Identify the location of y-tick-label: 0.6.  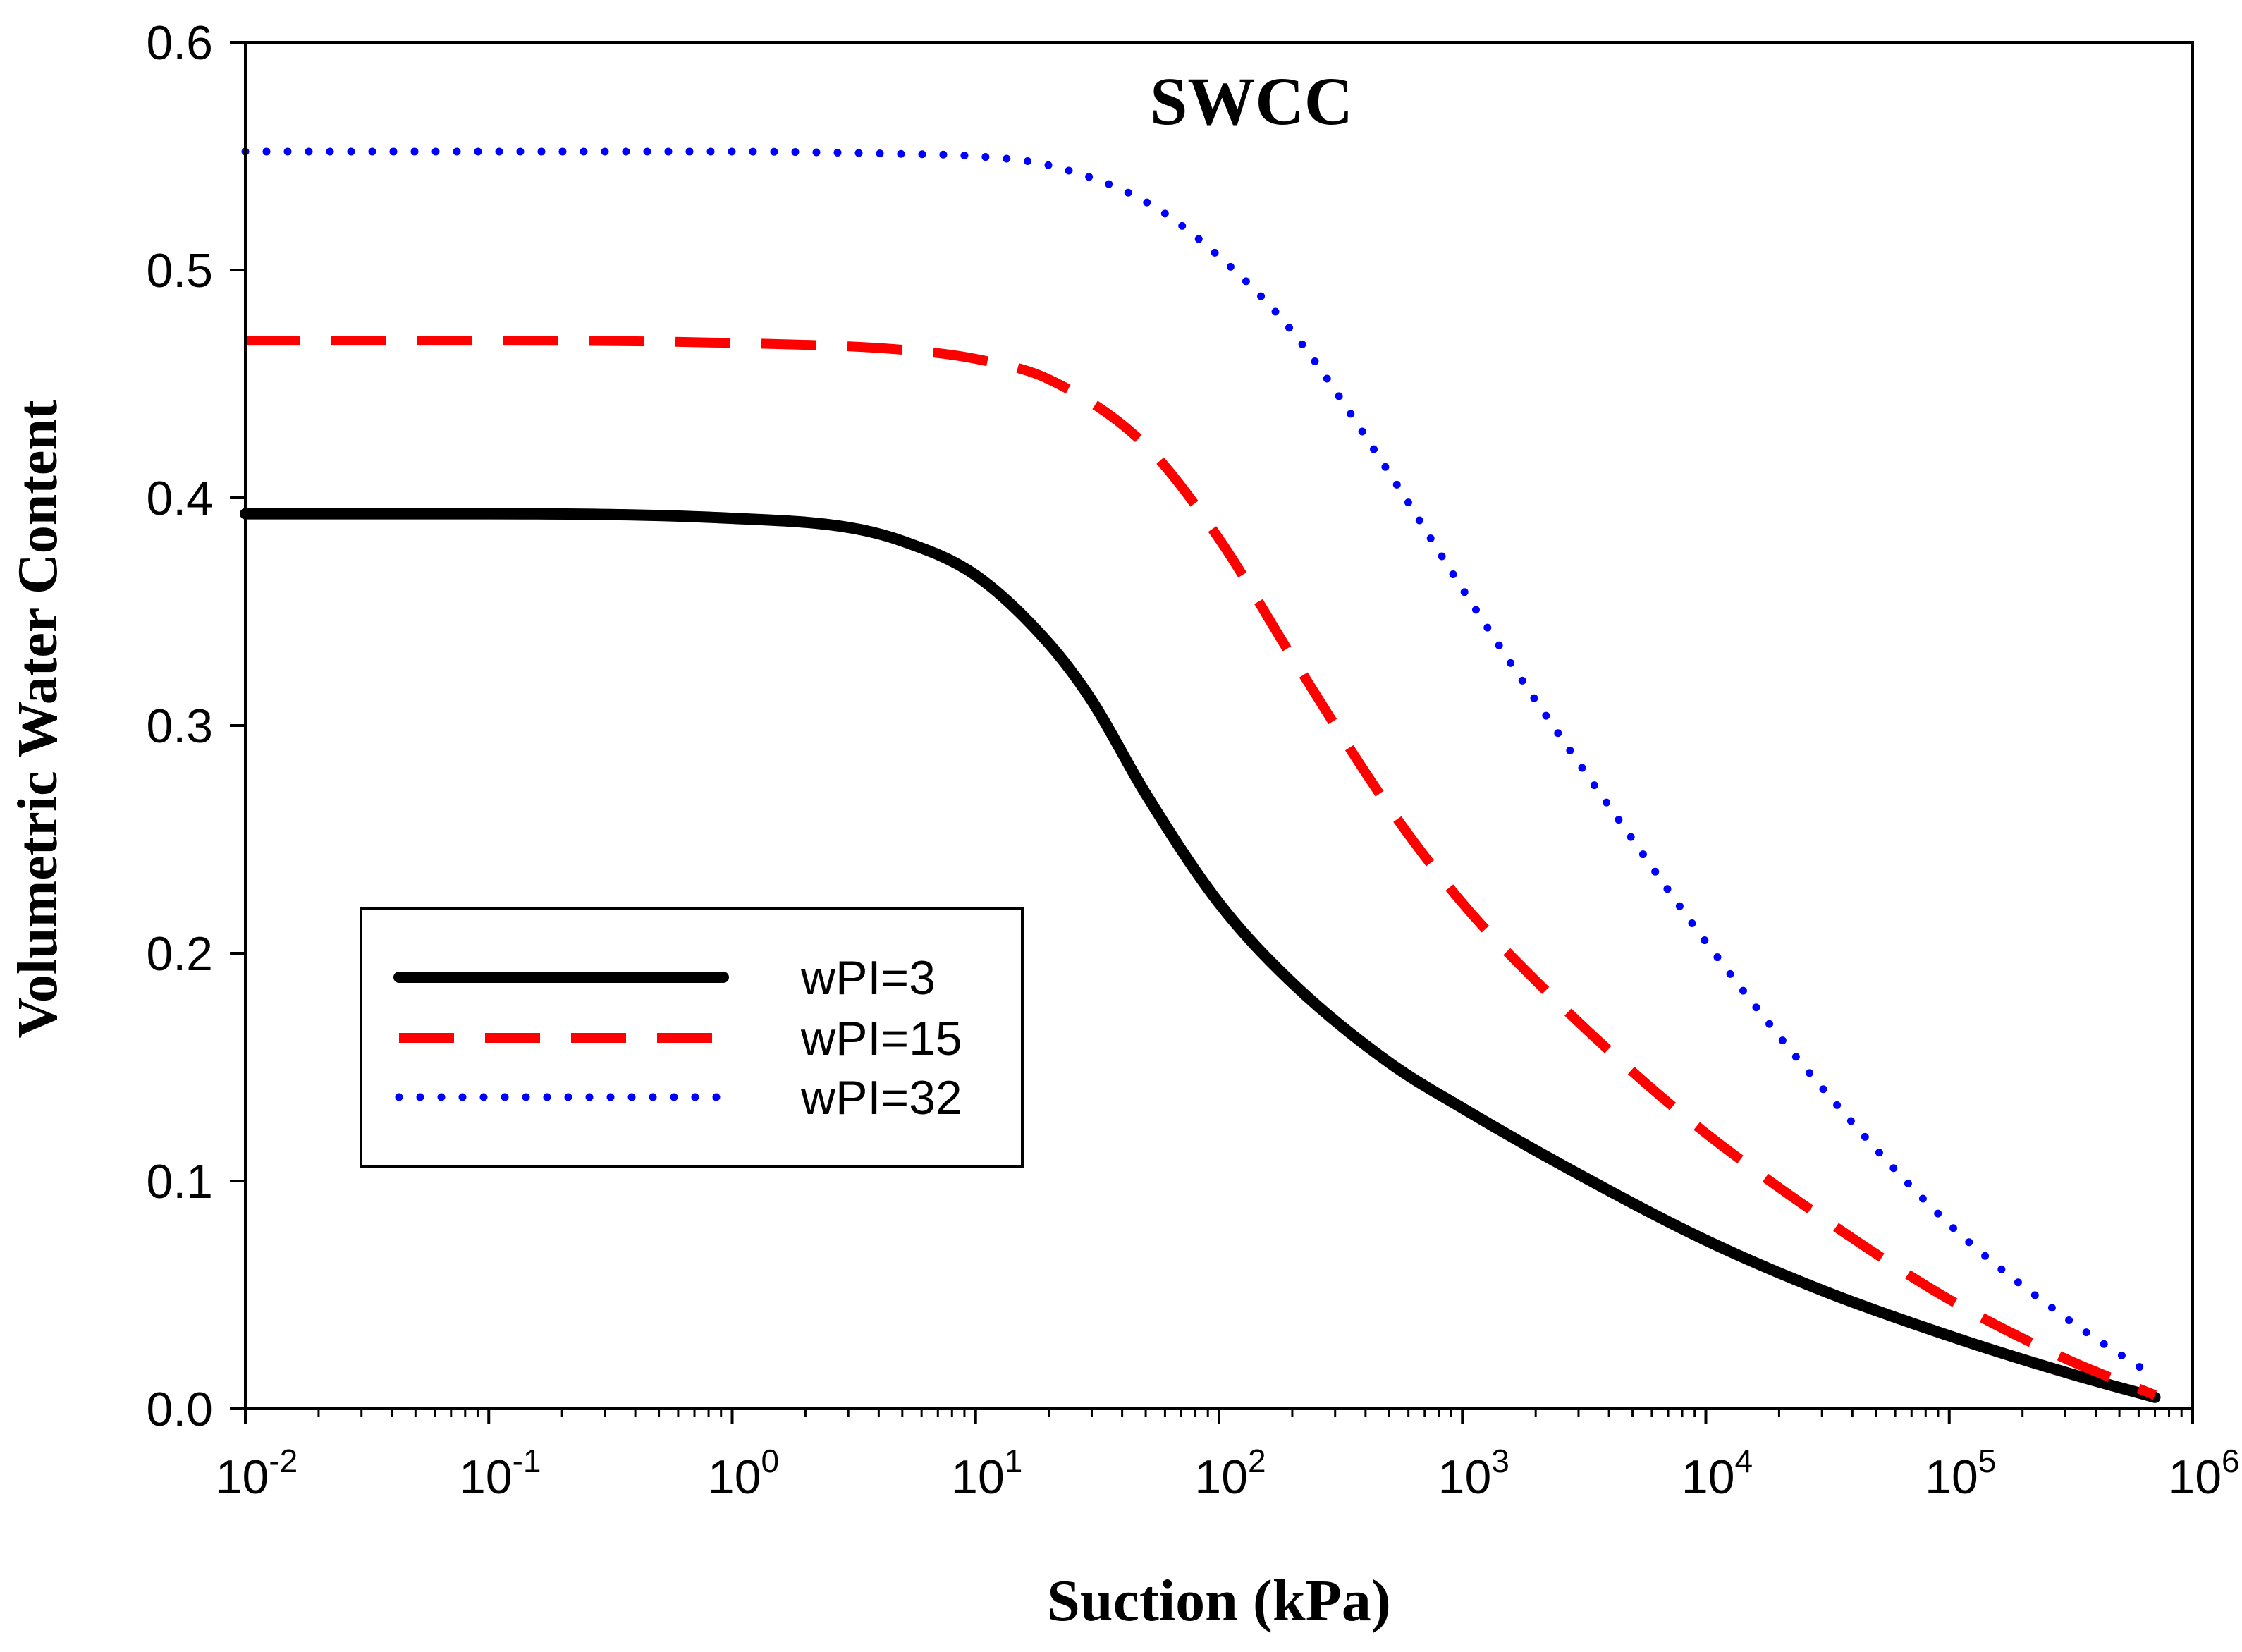
(179, 43).